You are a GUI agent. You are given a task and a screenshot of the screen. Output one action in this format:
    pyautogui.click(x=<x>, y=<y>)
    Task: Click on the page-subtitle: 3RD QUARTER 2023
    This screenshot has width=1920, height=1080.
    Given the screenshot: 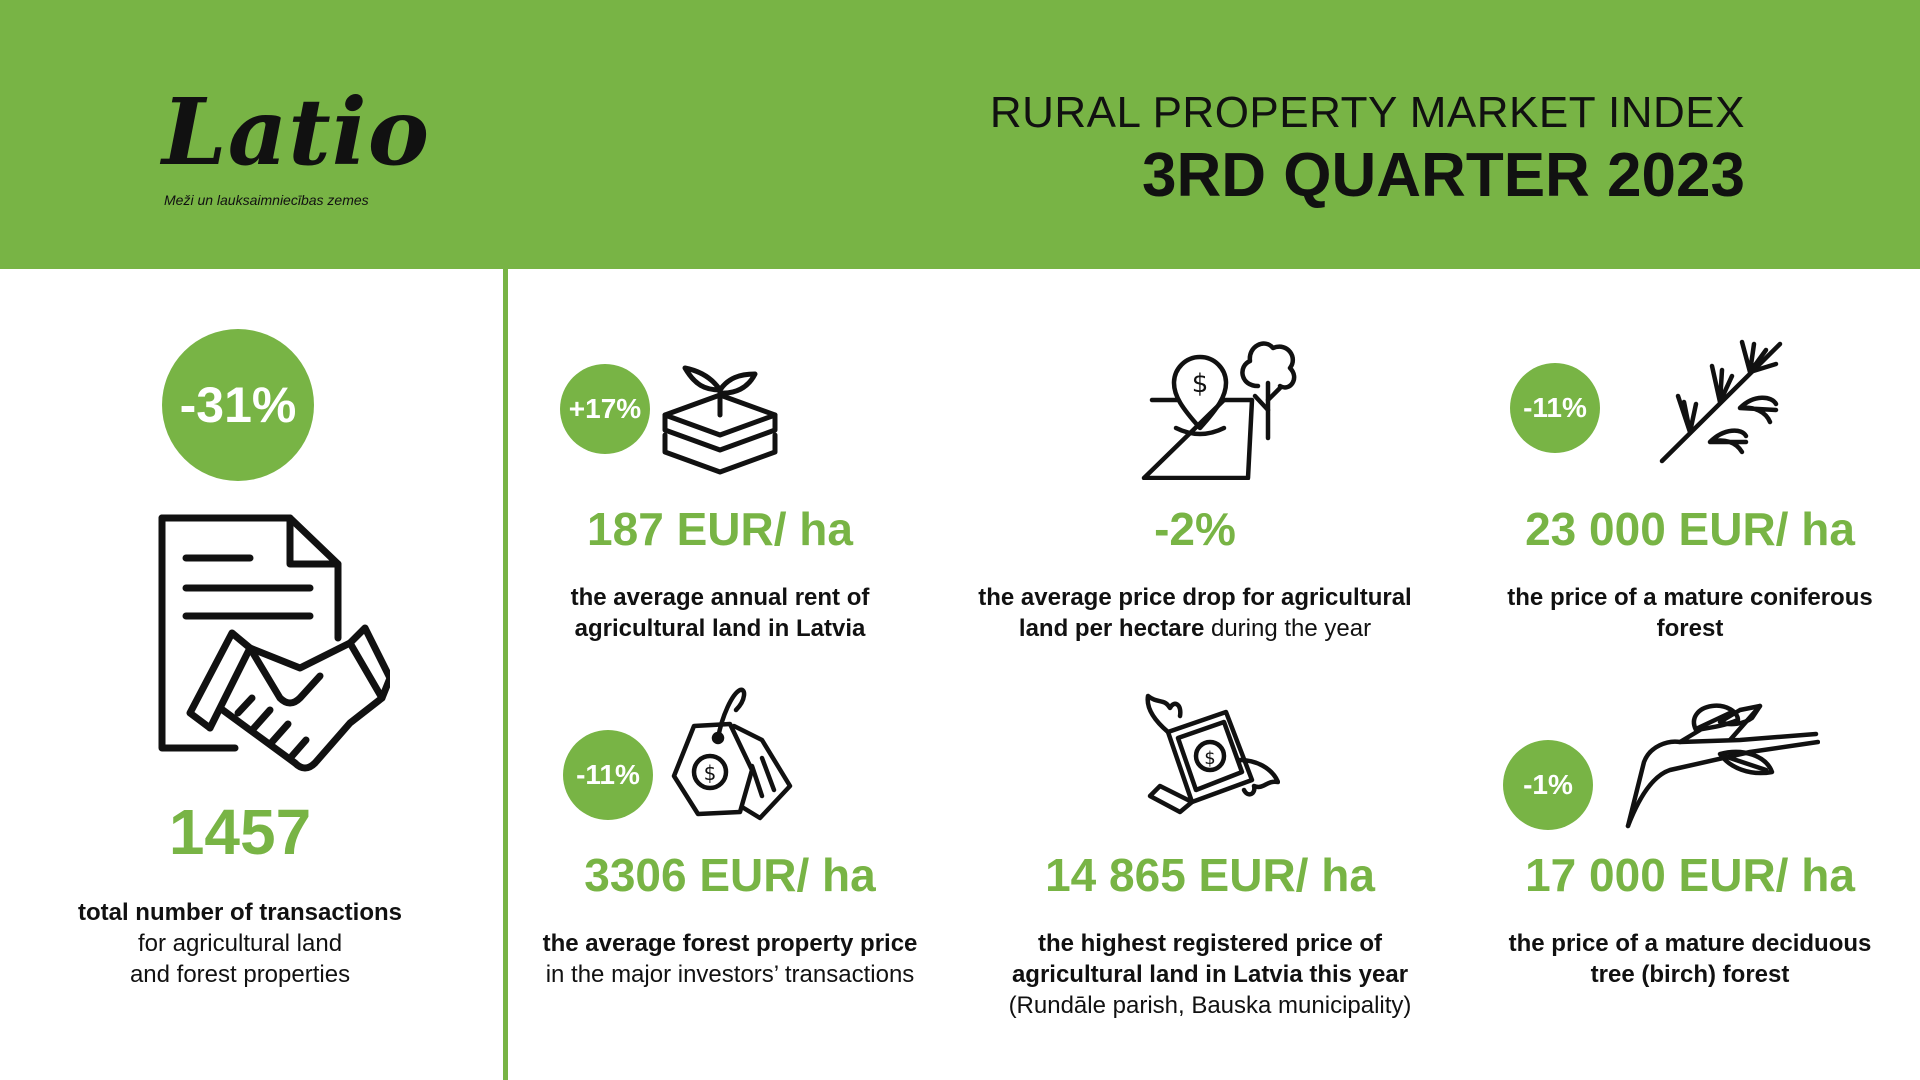 What is the action you would take?
    pyautogui.click(x=1443, y=175)
    